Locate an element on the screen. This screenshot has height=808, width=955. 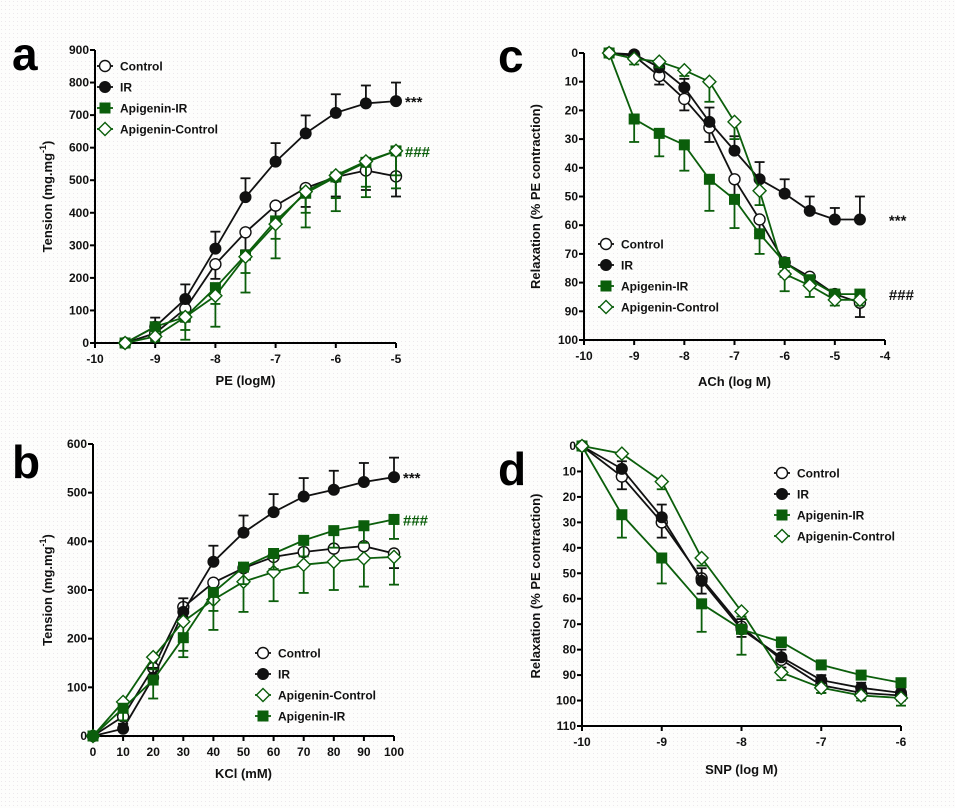
legend: Control IR Apigenin-IR Apigenin-Control is located at coordinates (157, 98).